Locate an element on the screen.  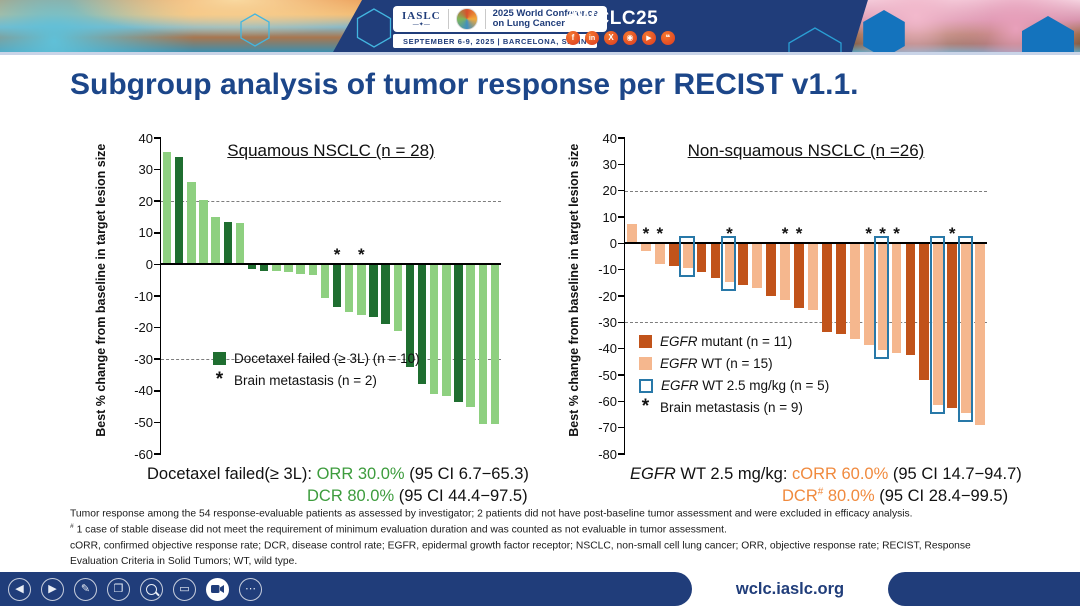
chart-title: Squamous NSCLC (n = 28) is located at coordinates (331, 150).